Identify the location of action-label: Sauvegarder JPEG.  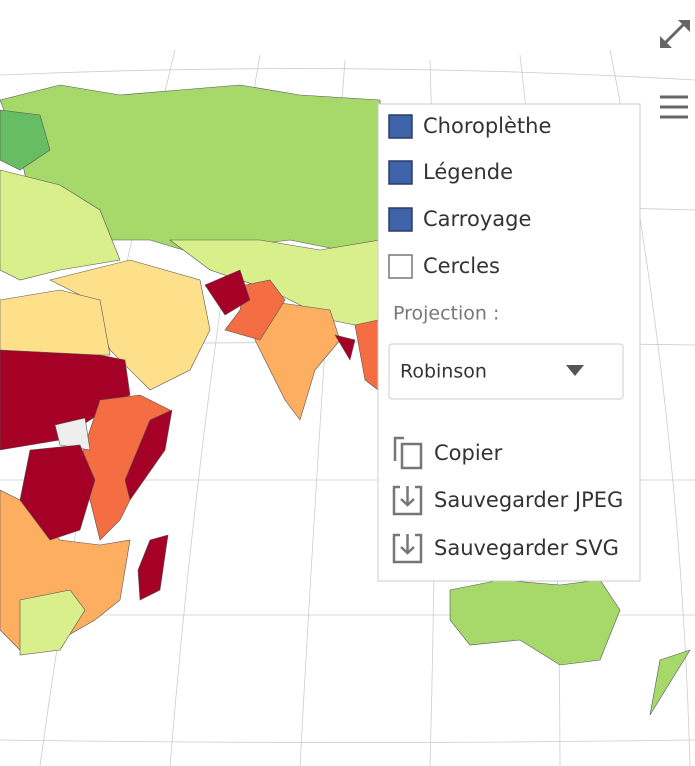
(528, 500).